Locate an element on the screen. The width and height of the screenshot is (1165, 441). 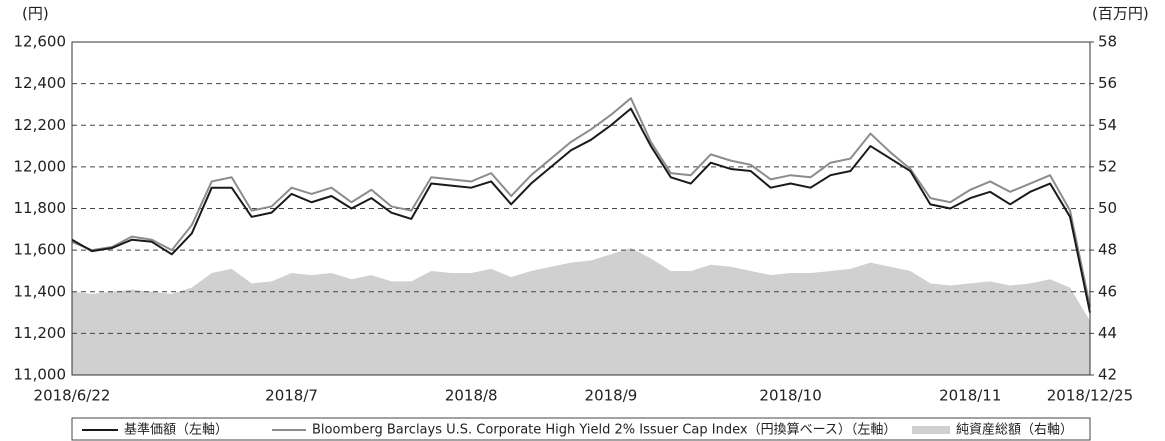
y-tick-label: 12,200 is located at coordinates (40, 125).